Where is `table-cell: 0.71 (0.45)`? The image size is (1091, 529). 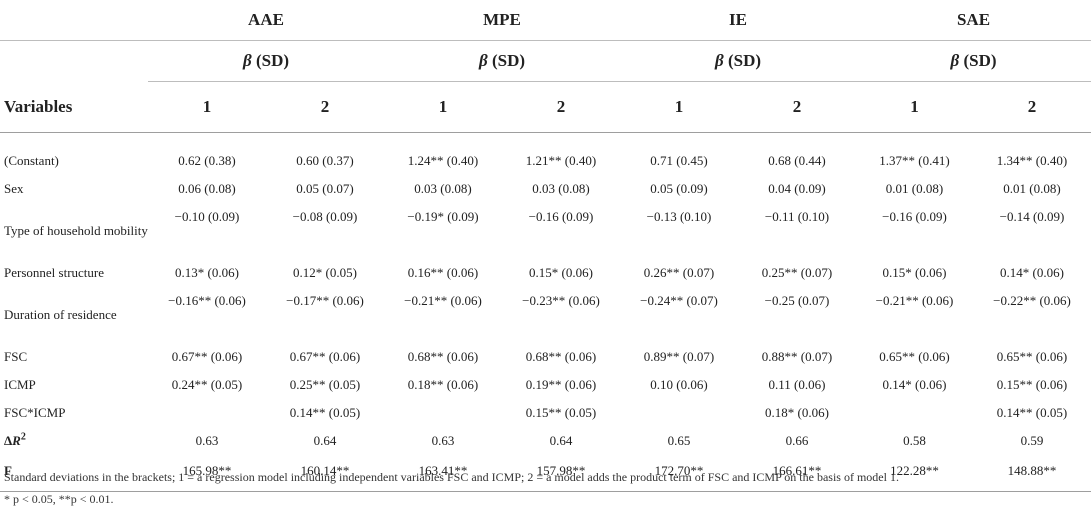 table-cell: 0.71 (0.45) is located at coordinates (679, 160).